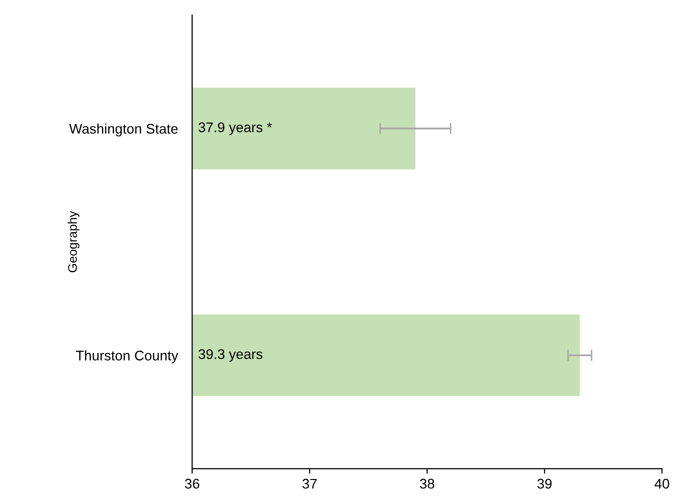 Image resolution: width=679 pixels, height=504 pixels. Describe the element at coordinates (127, 357) in the screenshot. I see `y-tick-label: Thurston County` at that location.